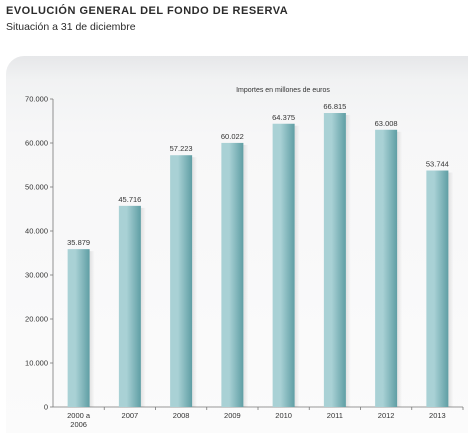 Image resolution: width=468 pixels, height=433 pixels. Describe the element at coordinates (437, 415) in the screenshot. I see `x-tick-label: 2013` at that location.